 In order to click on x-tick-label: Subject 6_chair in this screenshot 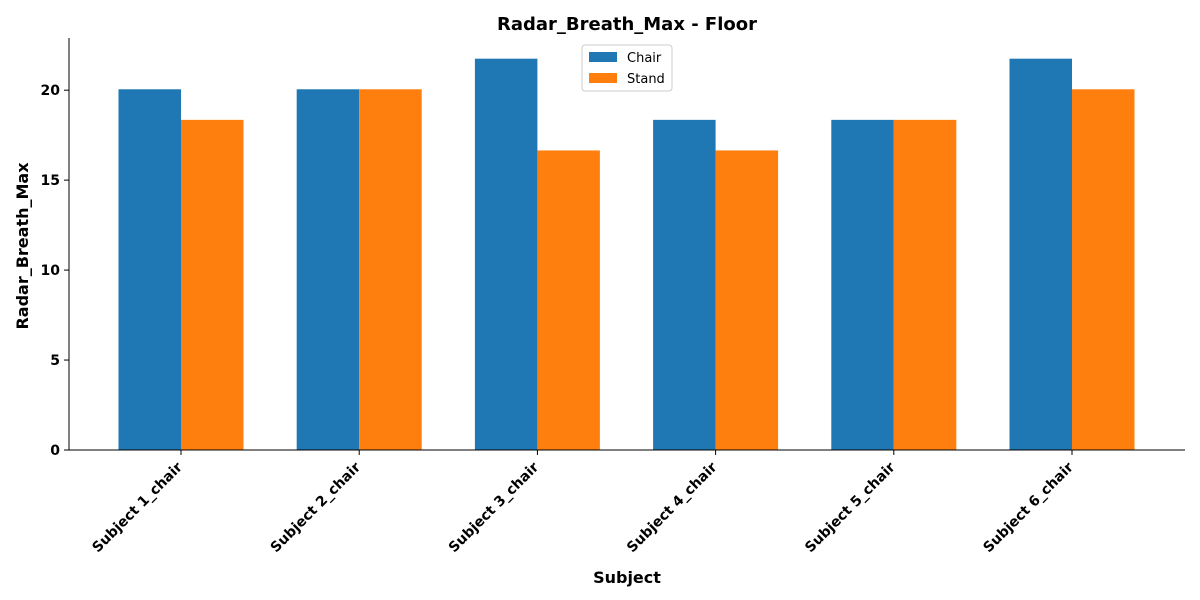, I will do `click(1028, 507)`.